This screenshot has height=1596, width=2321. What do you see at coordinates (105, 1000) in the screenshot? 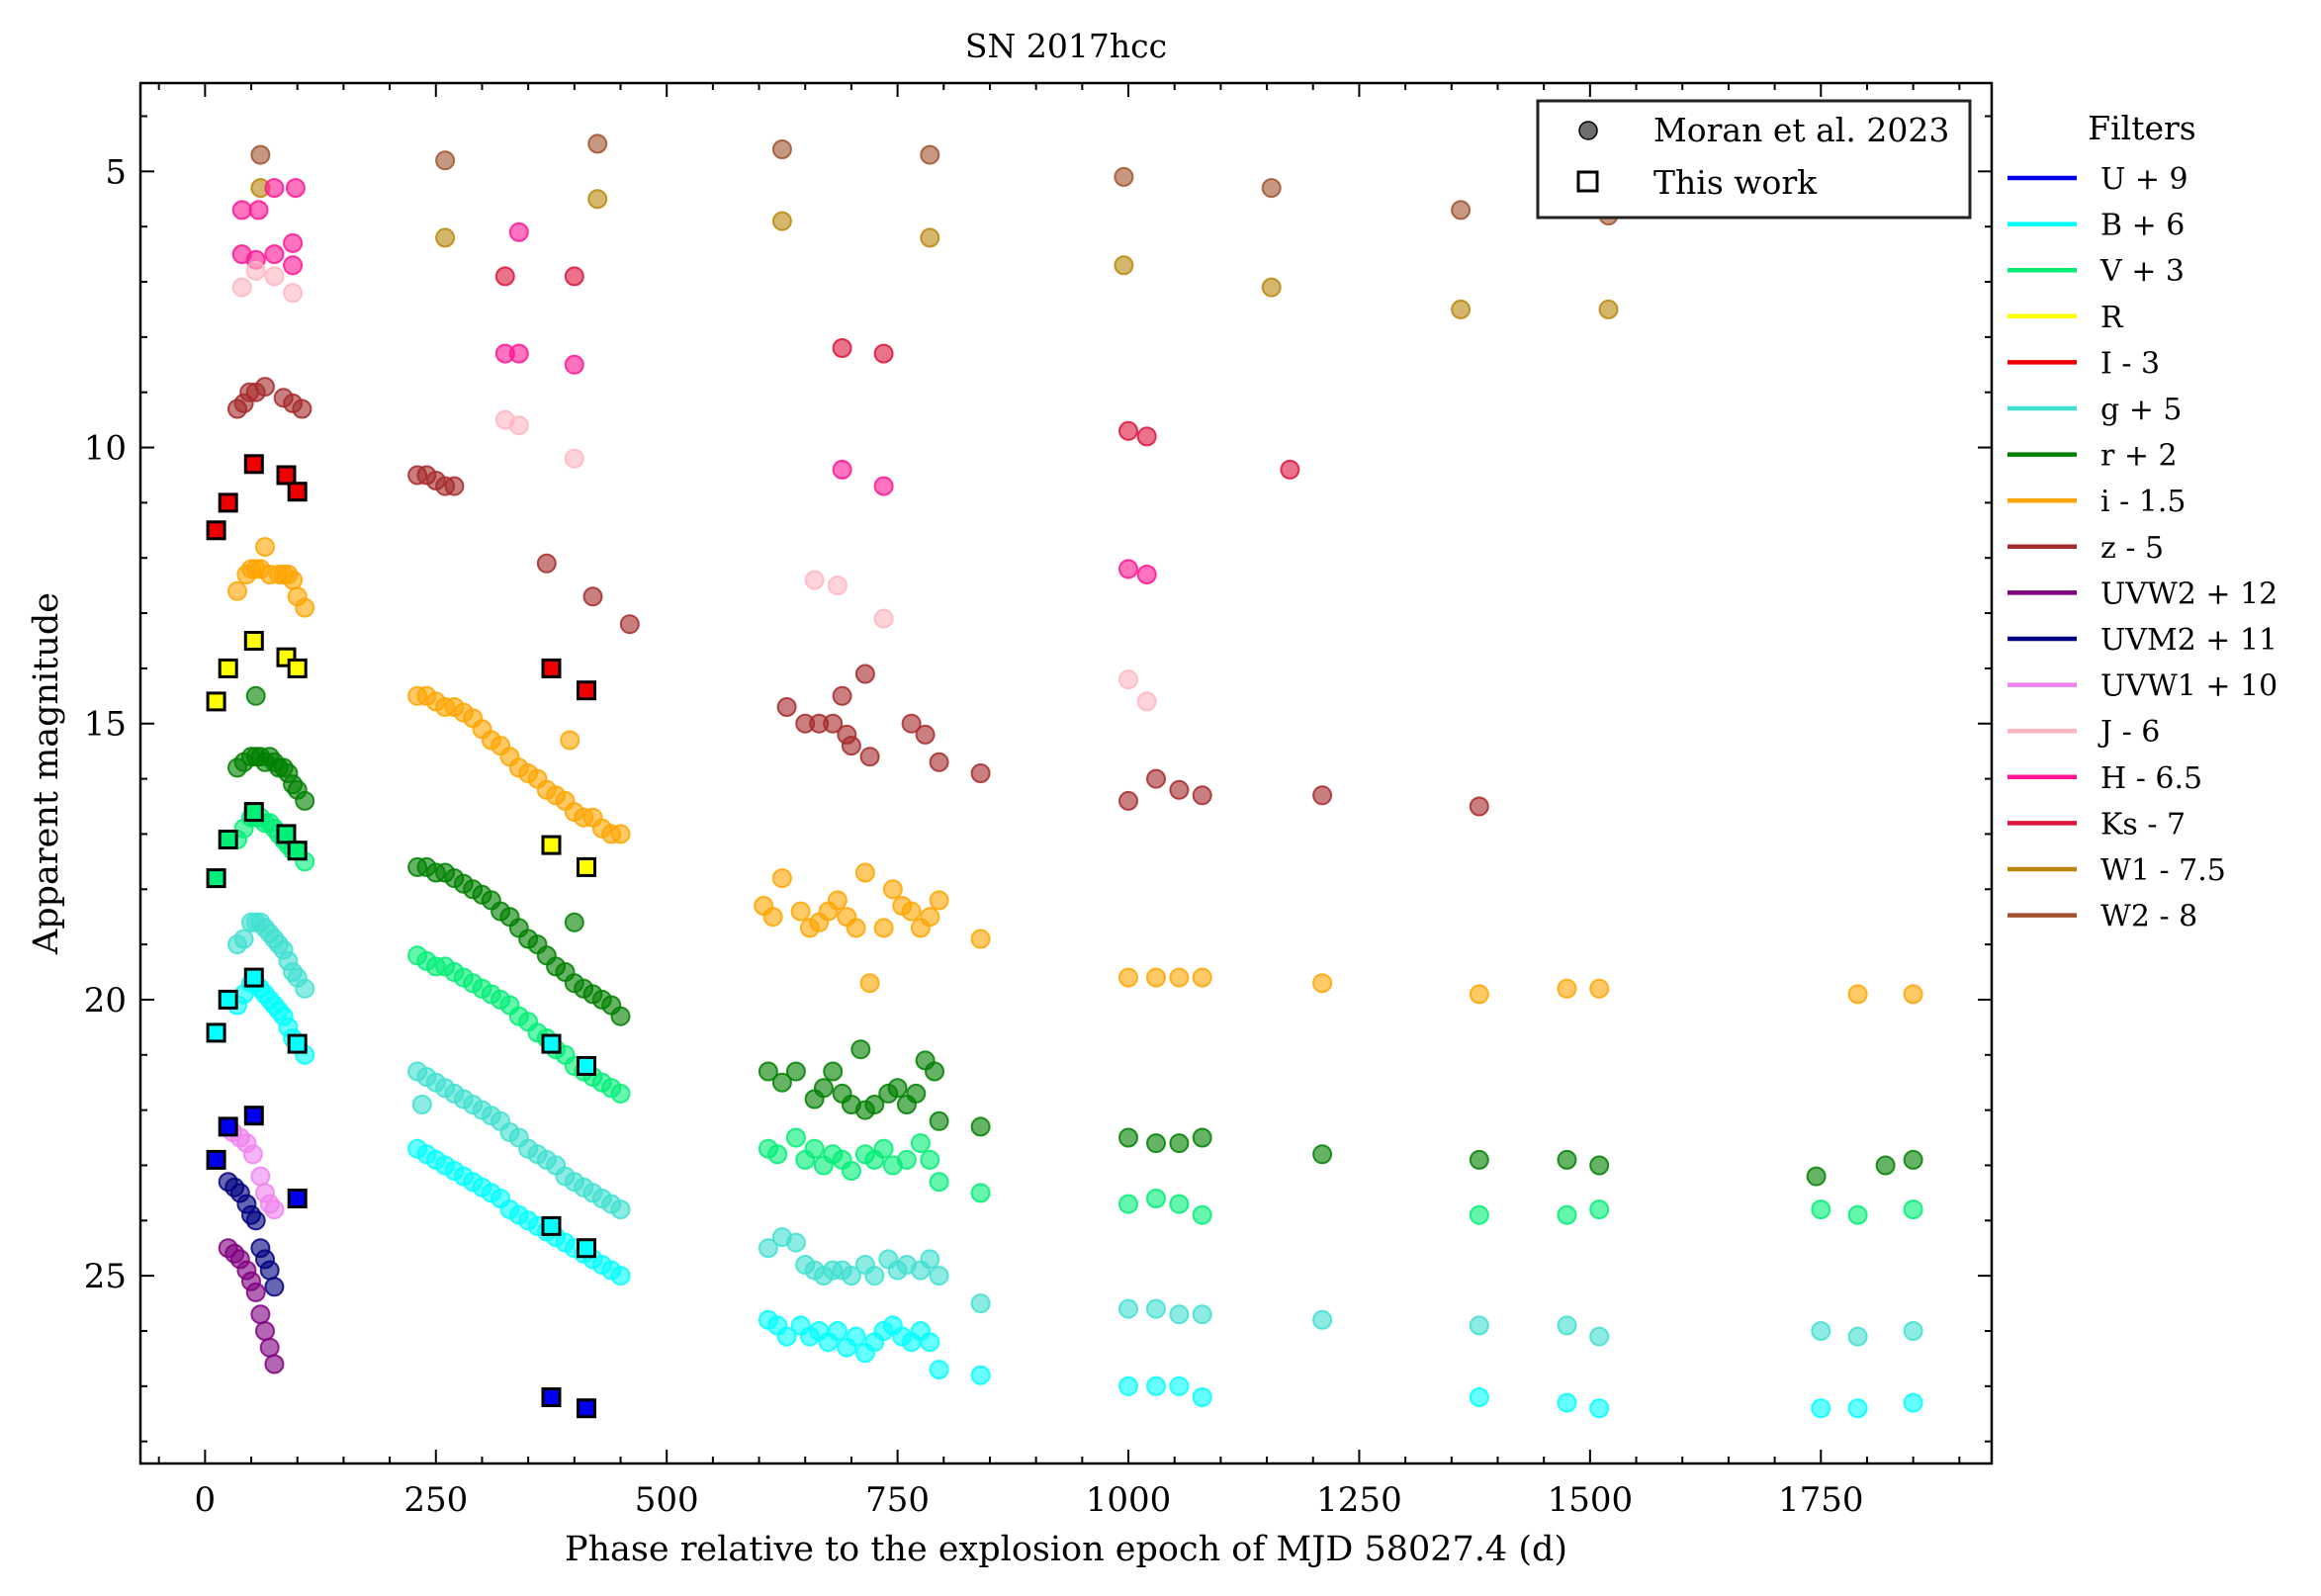
I see `y-tick-label: 20` at bounding box center [105, 1000].